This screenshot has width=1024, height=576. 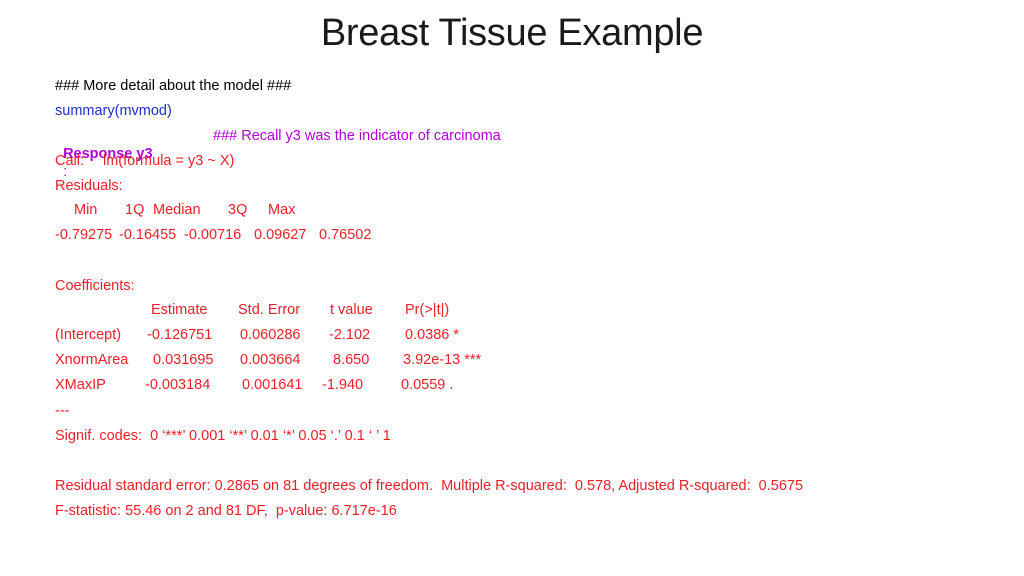 What do you see at coordinates (272, 385) in the screenshot?
I see `coef-row-std-error: 0.001641` at bounding box center [272, 385].